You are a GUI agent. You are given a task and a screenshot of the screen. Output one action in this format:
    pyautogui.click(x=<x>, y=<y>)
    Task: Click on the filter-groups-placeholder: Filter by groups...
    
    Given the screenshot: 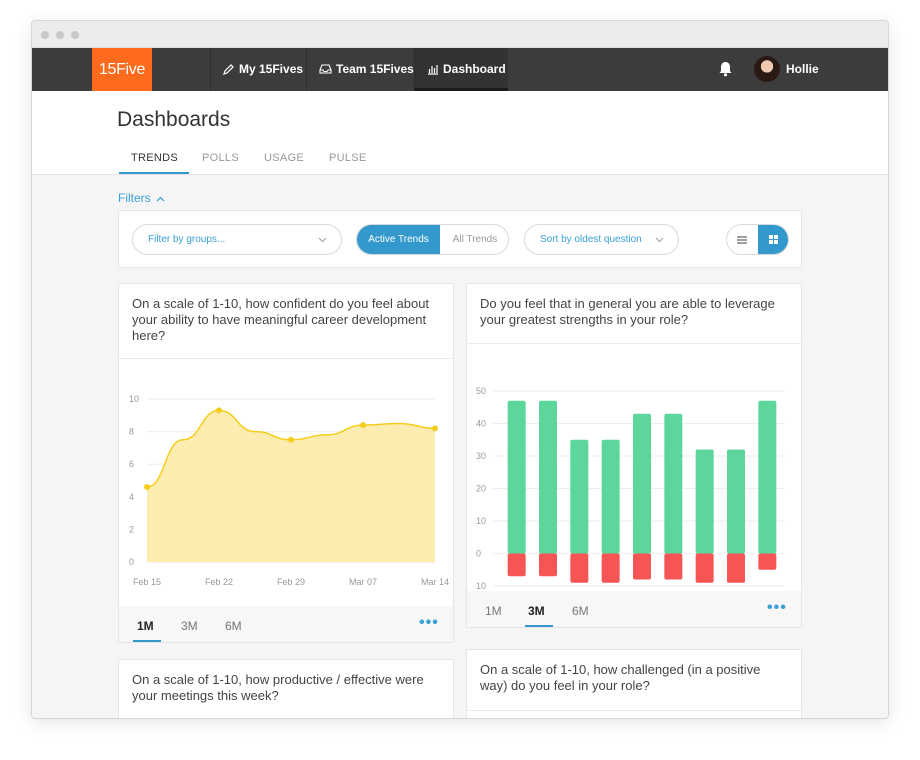 What is the action you would take?
    pyautogui.click(x=187, y=239)
    